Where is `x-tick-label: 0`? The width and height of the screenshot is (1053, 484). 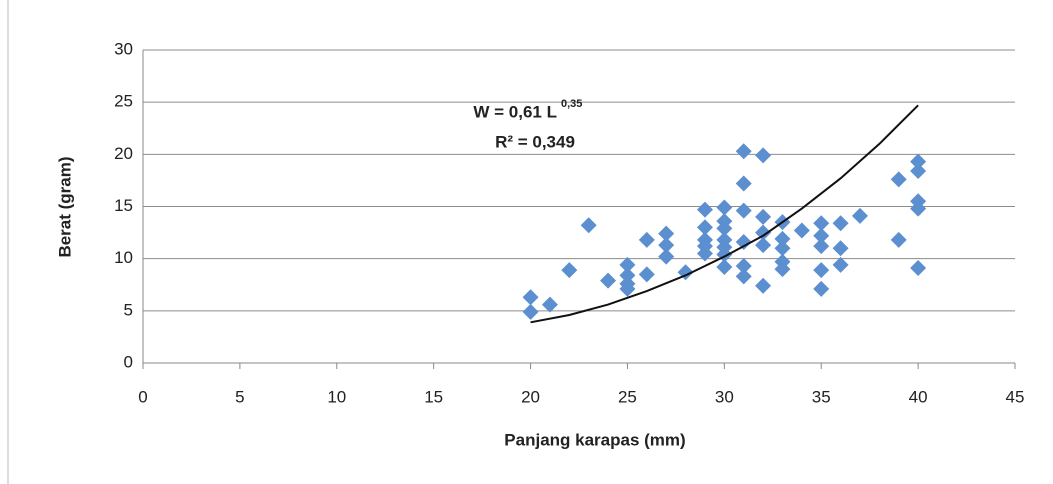
x-tick-label: 0 is located at coordinates (142, 396).